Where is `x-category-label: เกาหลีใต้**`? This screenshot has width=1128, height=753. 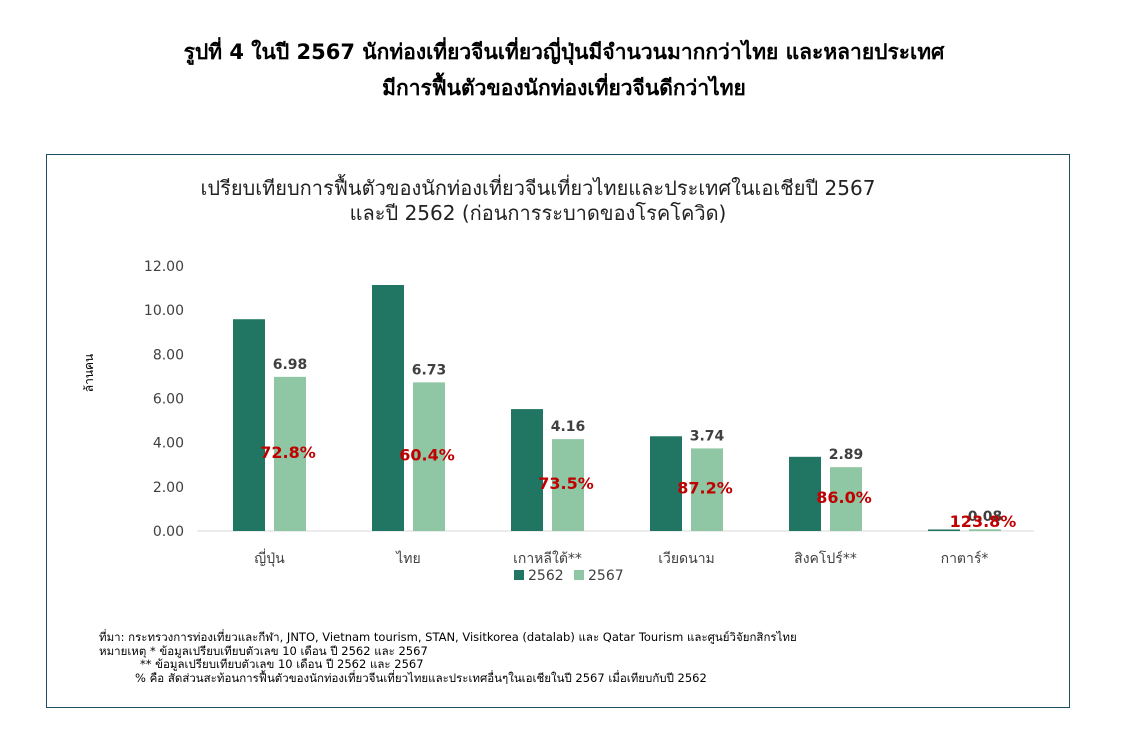 x-category-label: เกาหลีใต้** is located at coordinates (547, 558).